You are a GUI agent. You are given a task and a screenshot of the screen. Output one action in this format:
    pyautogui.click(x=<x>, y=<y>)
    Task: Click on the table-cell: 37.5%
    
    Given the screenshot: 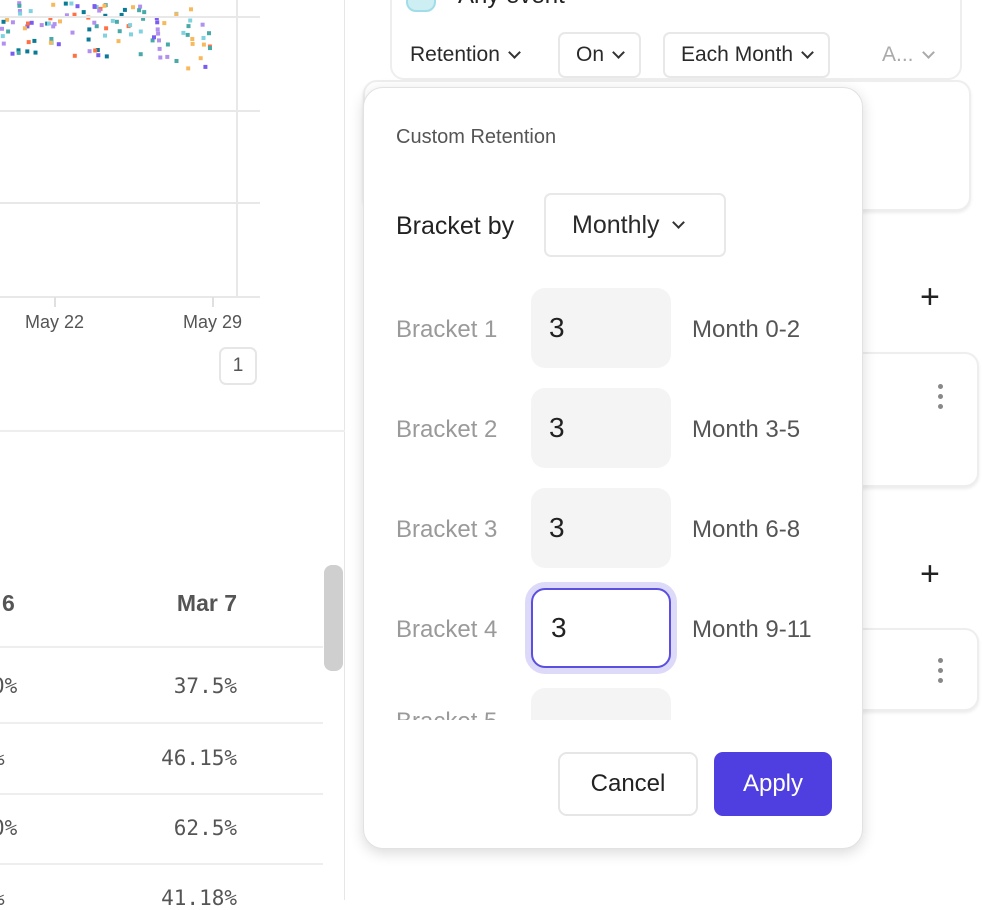 What is the action you would take?
    pyautogui.click(x=205, y=686)
    